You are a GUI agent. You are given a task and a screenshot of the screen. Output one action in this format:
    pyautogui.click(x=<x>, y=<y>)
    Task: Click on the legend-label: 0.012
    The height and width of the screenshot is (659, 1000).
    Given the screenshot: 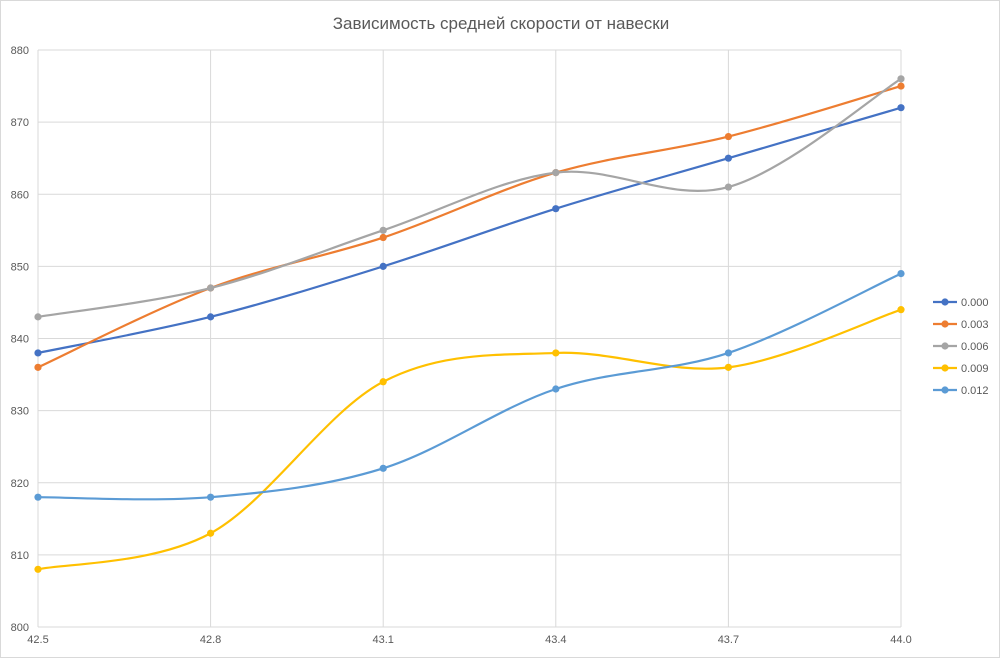 What is the action you would take?
    pyautogui.click(x=975, y=391)
    